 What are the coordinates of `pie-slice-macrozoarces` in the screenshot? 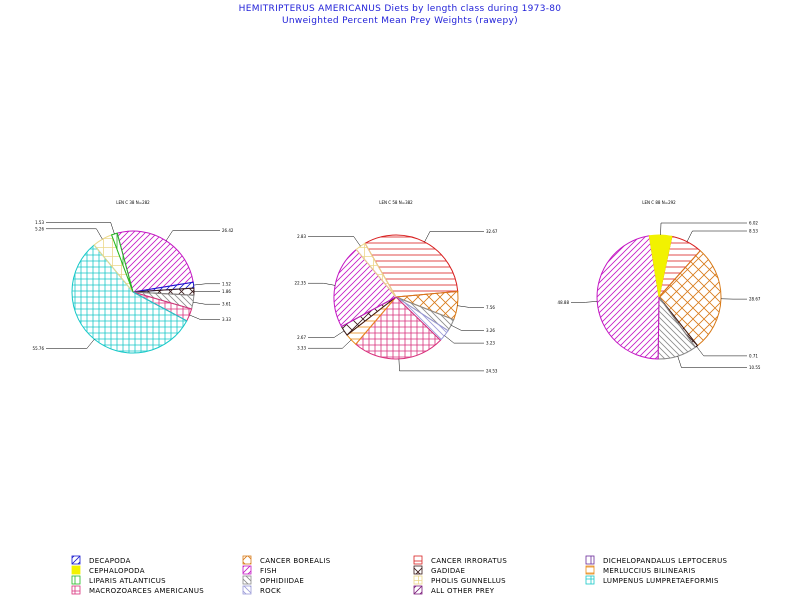 It's located at (398, 328).